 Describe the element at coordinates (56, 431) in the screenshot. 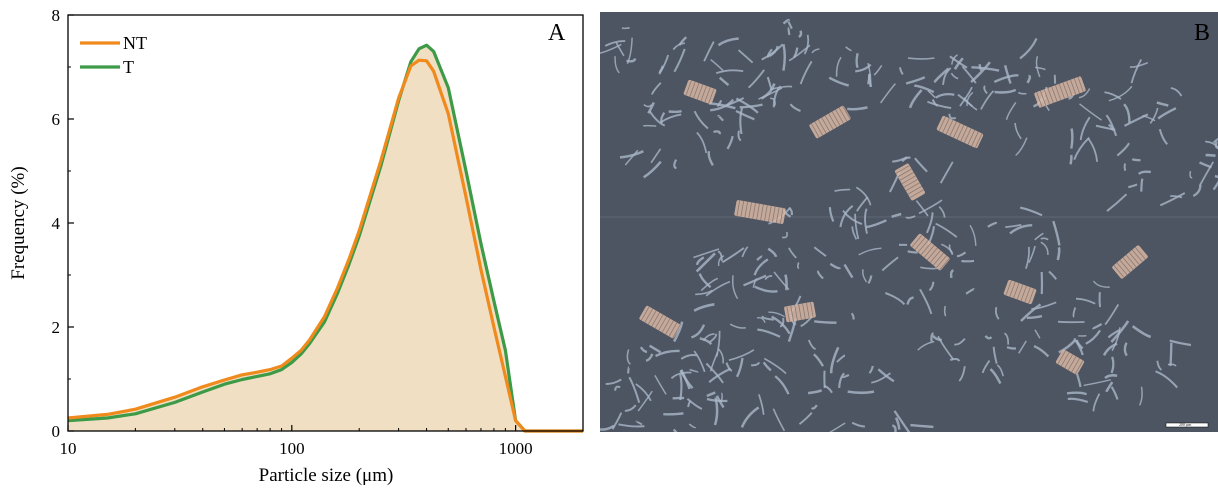

I see `y-tick-label: 0` at that location.